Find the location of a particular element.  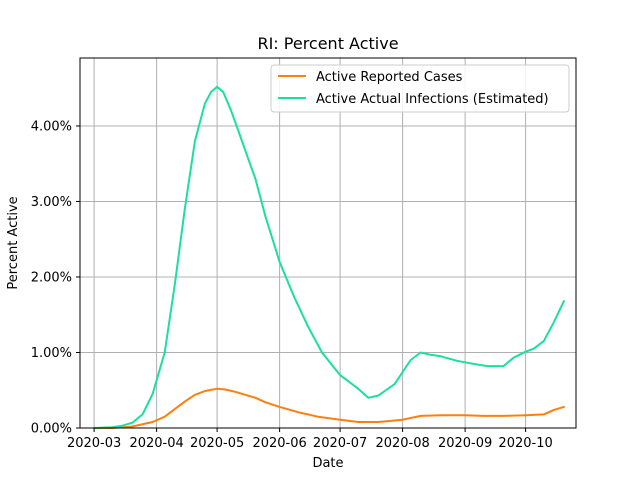

series-line-reported-cases is located at coordinates (329, 408).